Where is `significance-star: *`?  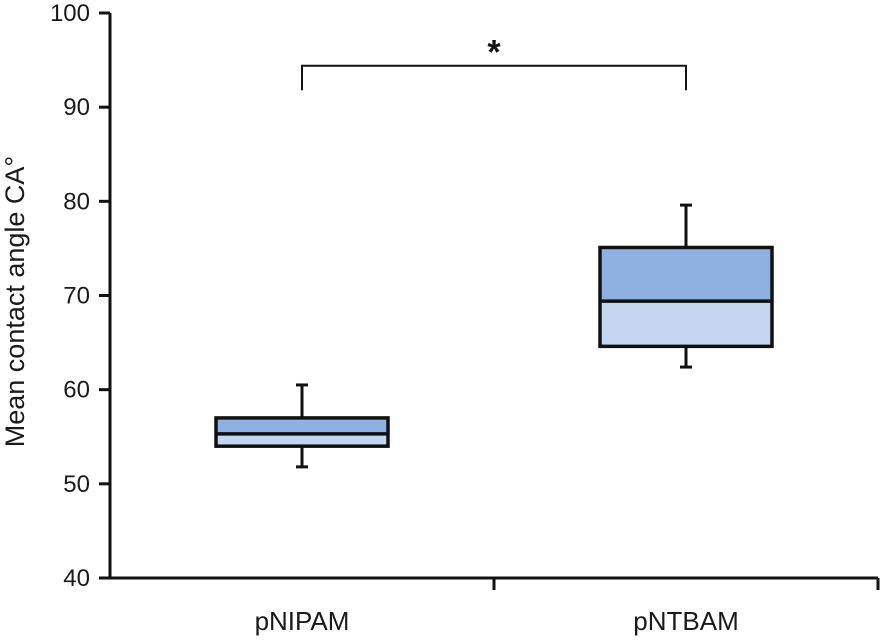
significance-star: * is located at coordinates (494, 53).